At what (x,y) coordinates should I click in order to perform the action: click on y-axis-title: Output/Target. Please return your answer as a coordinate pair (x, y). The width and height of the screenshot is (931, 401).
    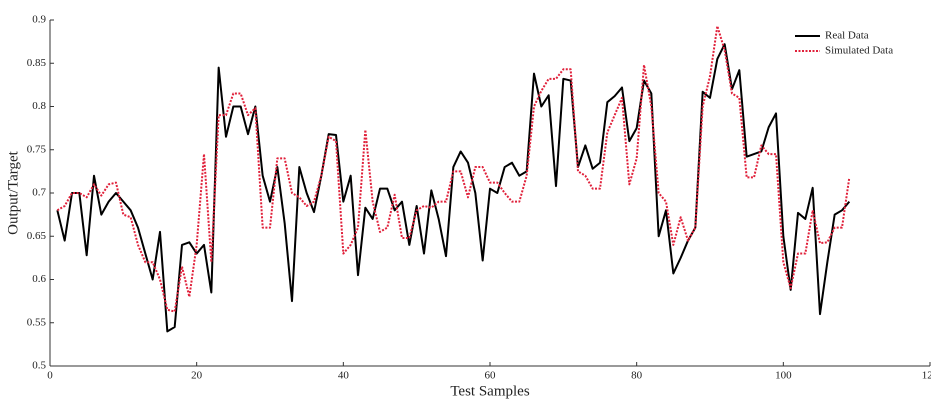
    Looking at the image, I should click on (13, 192).